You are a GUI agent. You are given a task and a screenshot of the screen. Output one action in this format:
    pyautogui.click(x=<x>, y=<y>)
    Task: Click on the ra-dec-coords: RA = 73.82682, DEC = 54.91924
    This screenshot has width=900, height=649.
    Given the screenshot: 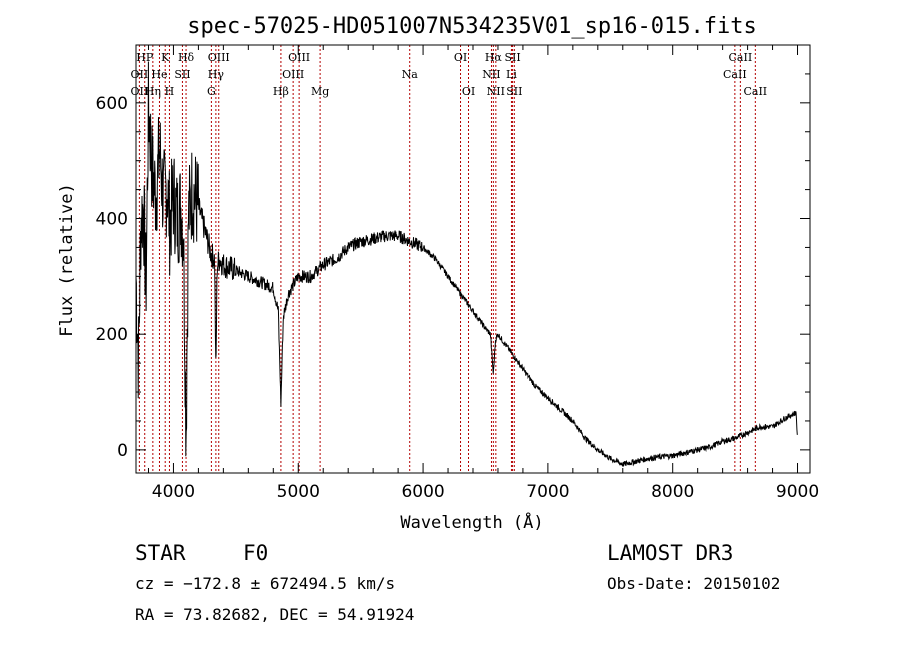 What is the action you would take?
    pyautogui.click(x=274, y=614)
    